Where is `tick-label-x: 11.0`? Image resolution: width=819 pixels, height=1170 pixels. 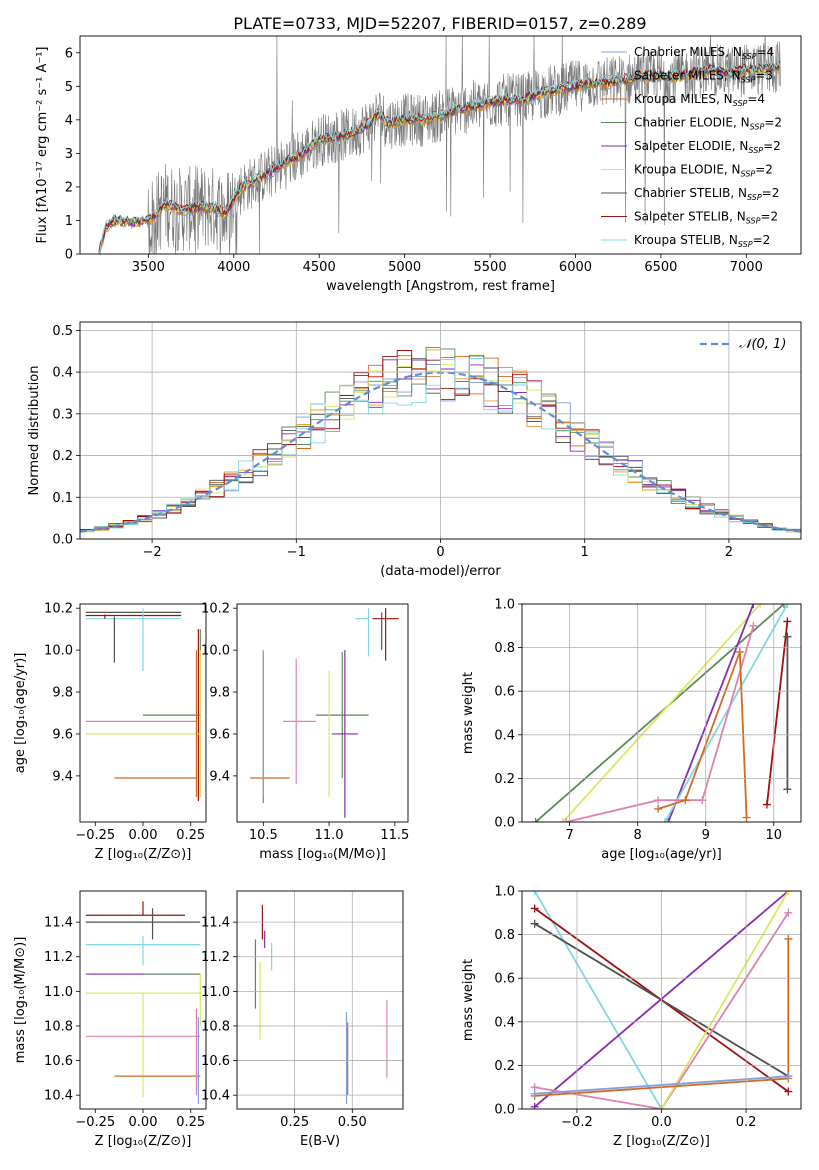 tick-label-x: 11.0 is located at coordinates (329, 835).